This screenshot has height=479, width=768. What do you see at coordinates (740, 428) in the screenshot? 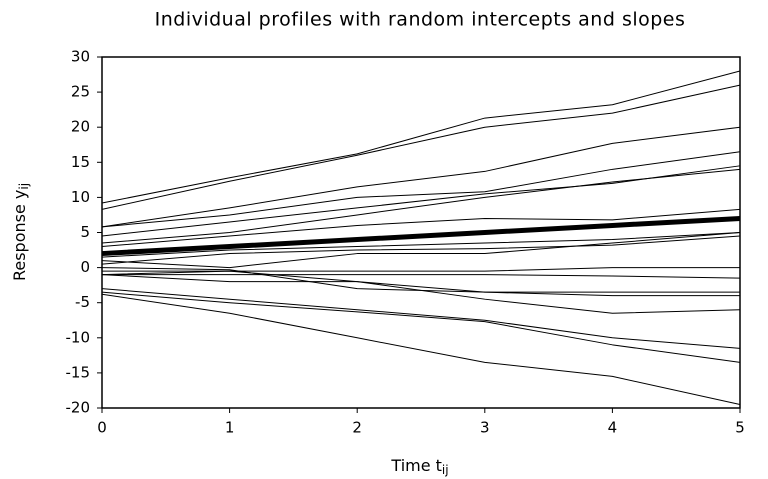
I see `x-tick-label: 5` at bounding box center [740, 428].